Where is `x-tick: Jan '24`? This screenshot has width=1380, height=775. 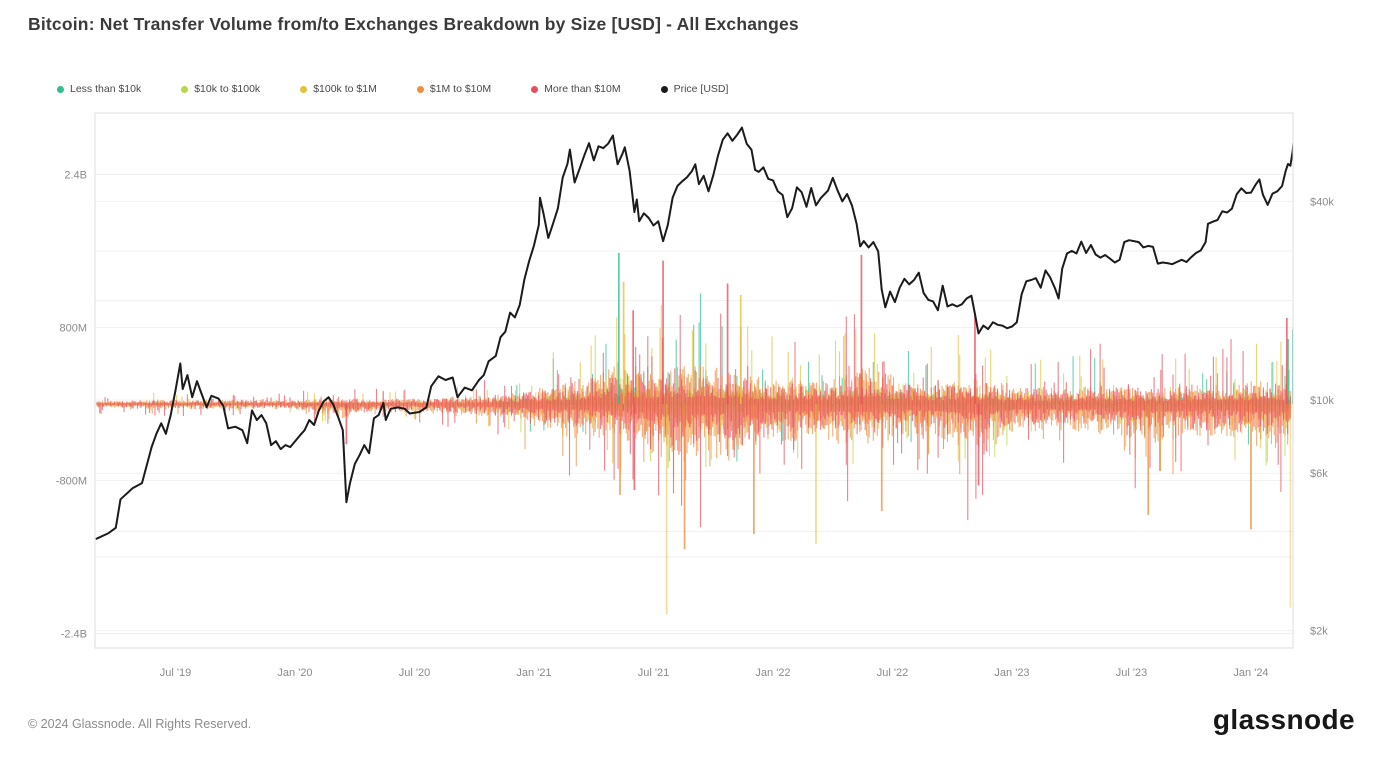
x-tick: Jan '24 is located at coordinates (1250, 673).